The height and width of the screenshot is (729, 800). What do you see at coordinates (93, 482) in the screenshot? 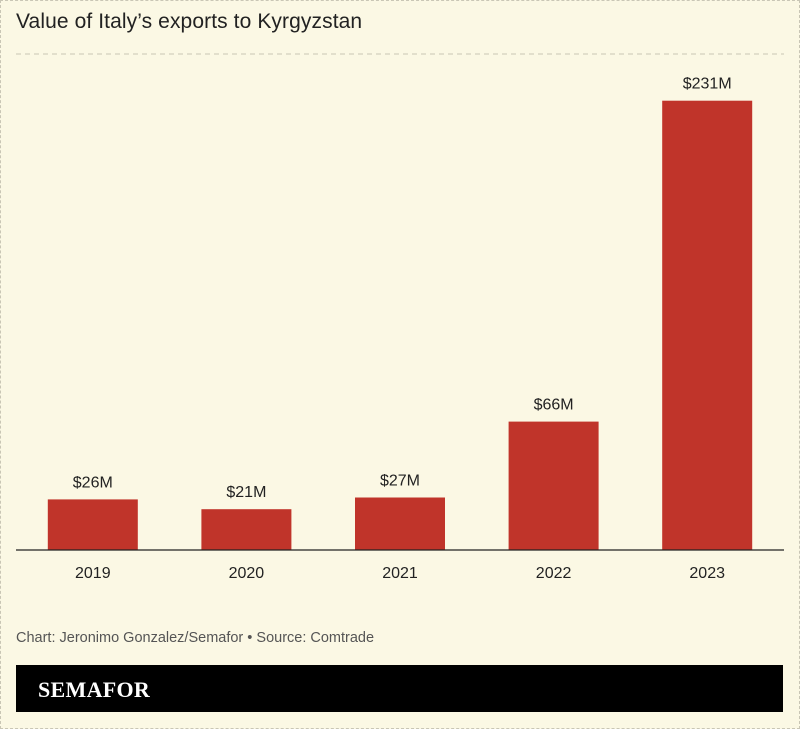
I see `value-label-2019: $26M` at bounding box center [93, 482].